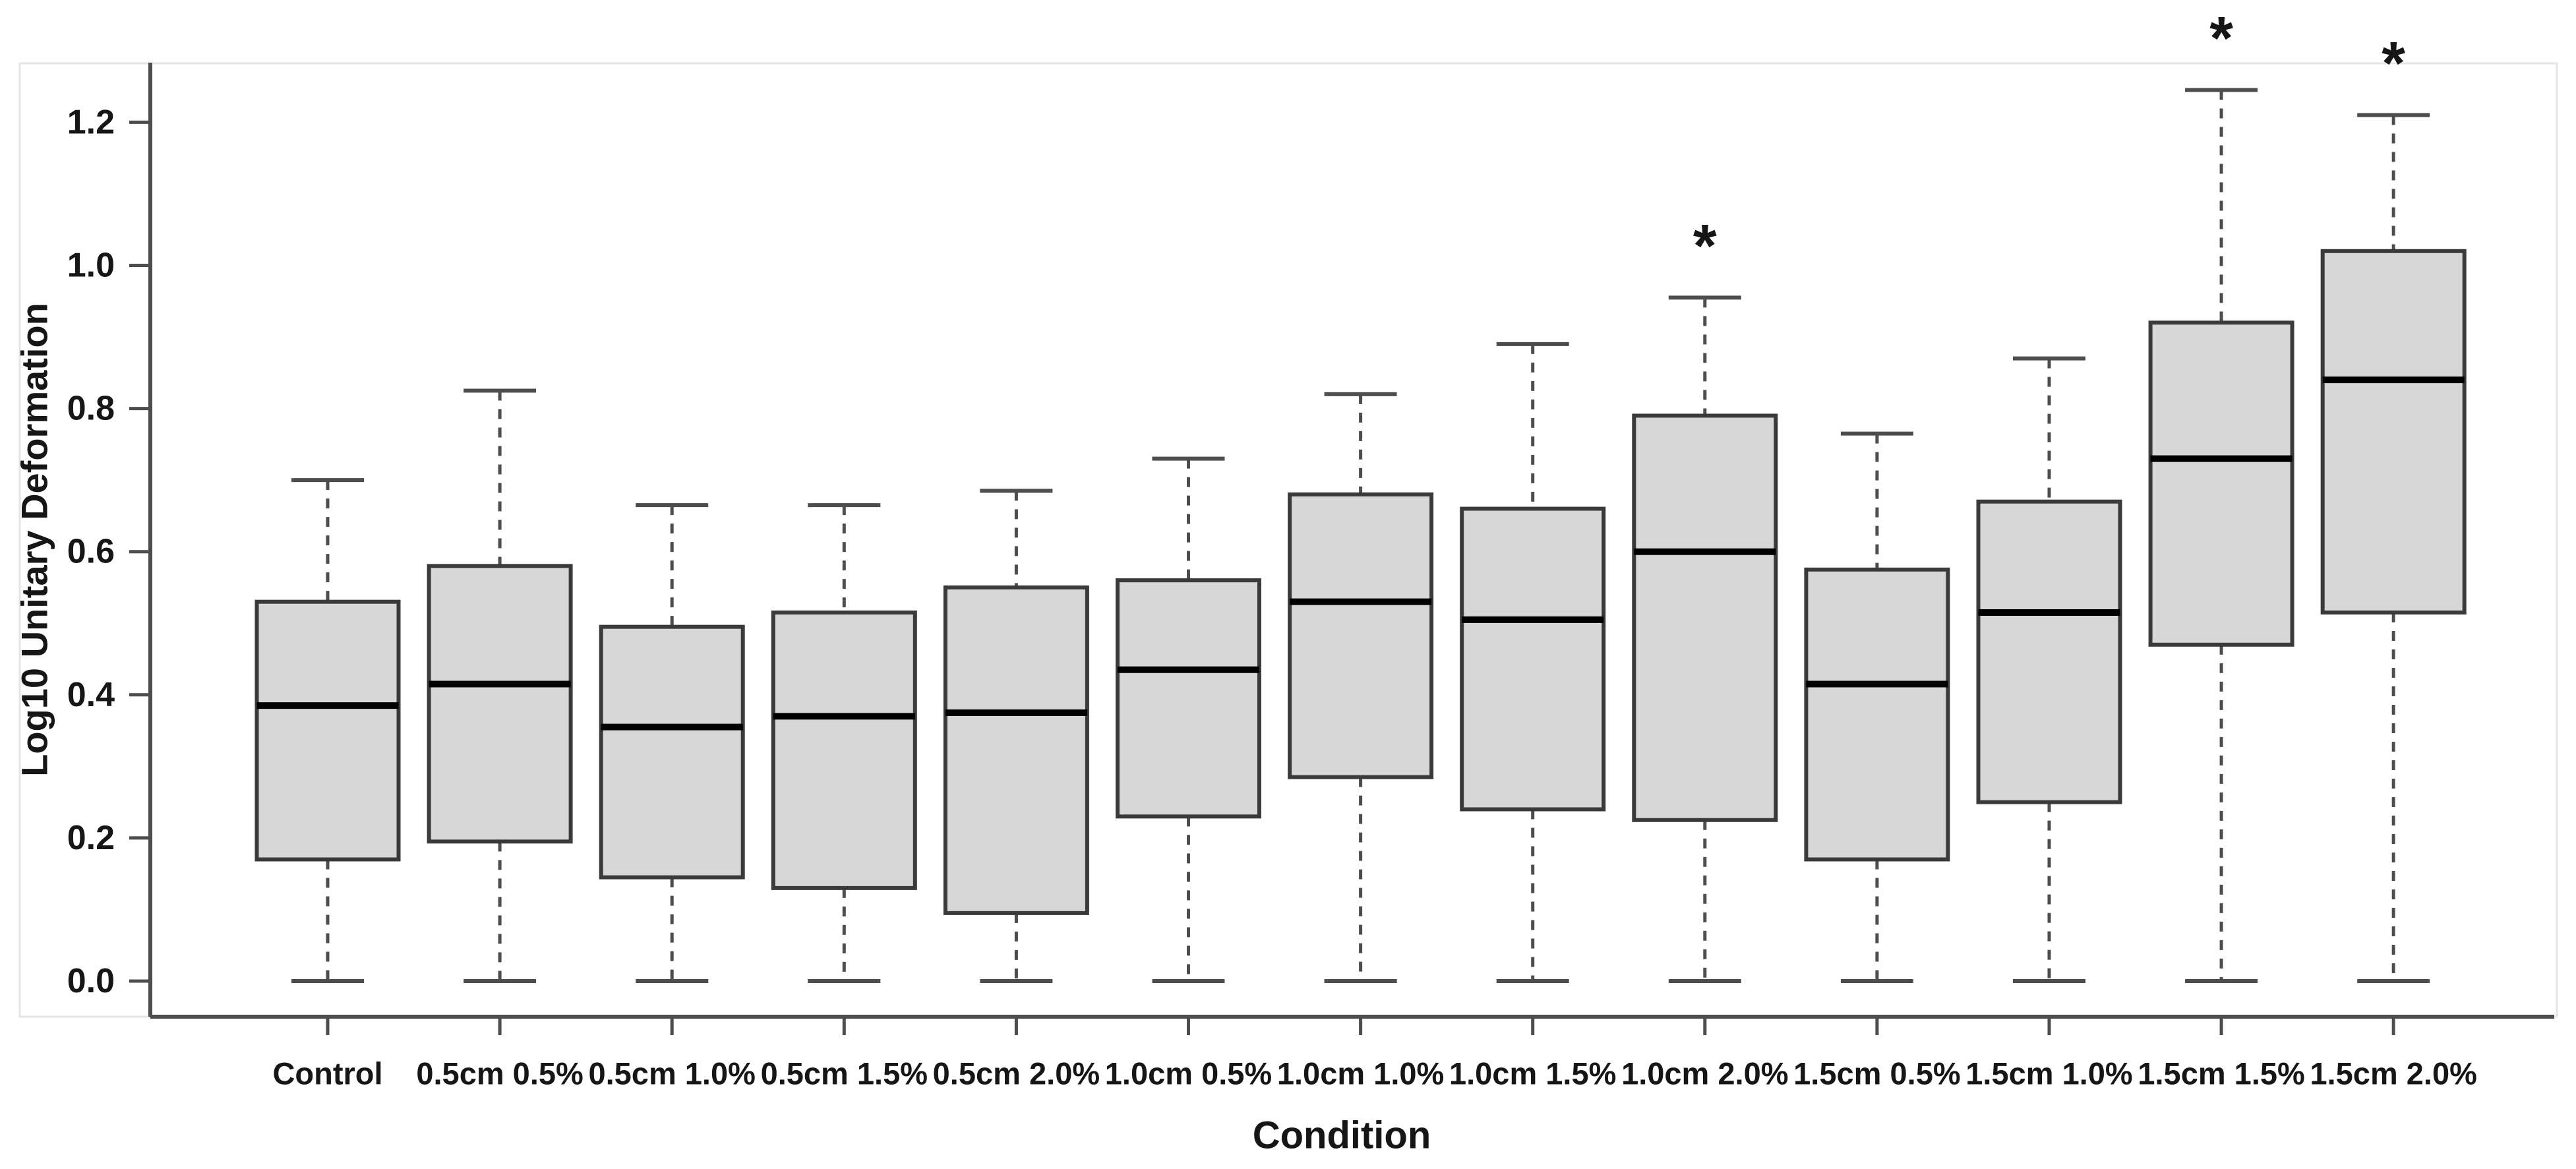 This screenshot has height=1169, width=2576. I want to click on x-axis-title: Condition, so click(1342, 1135).